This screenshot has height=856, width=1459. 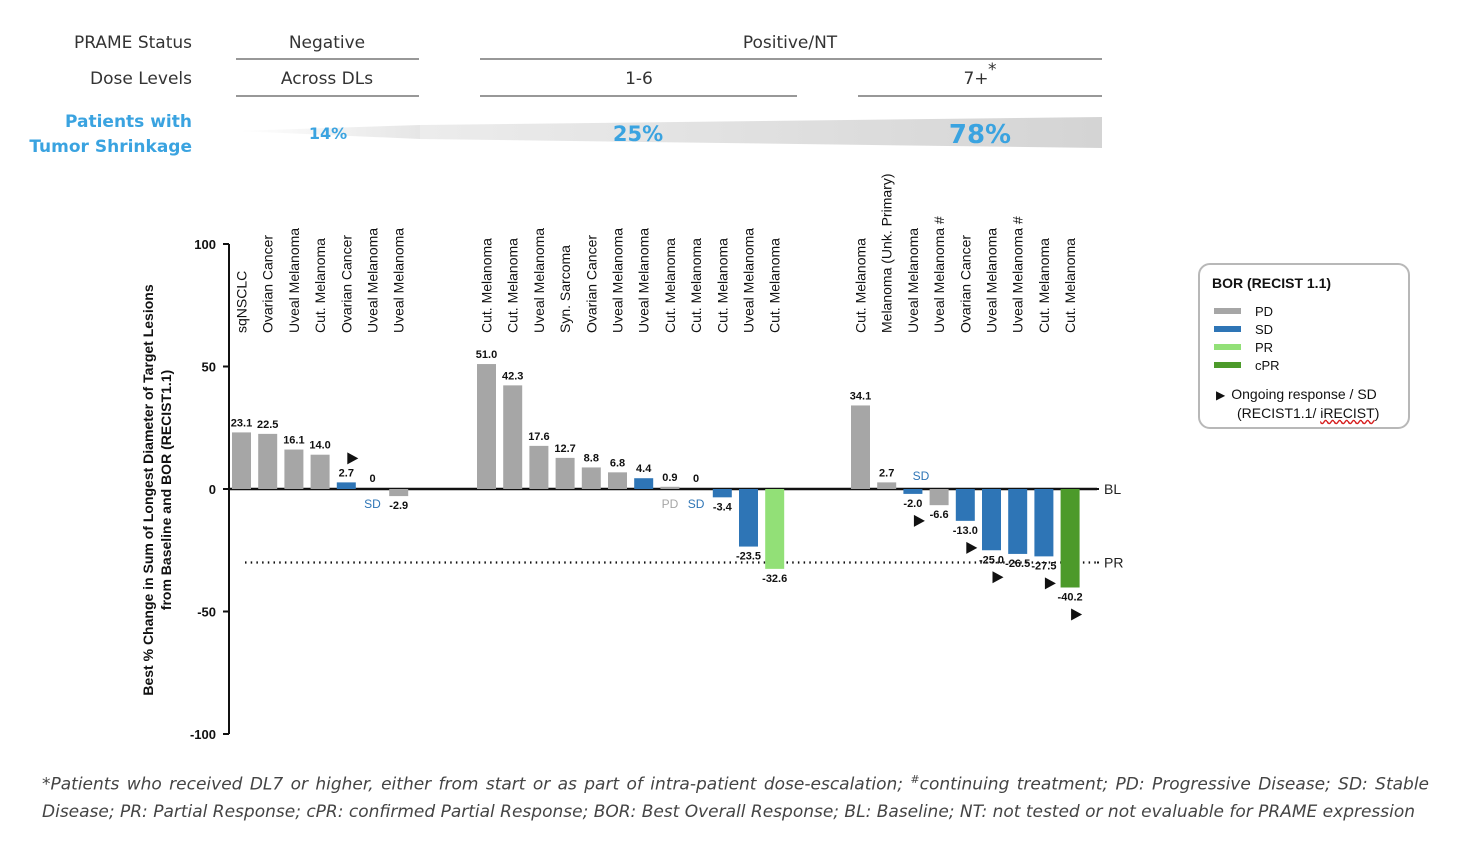 I want to click on category-label: Melanoma (Unk. Primary), so click(x=887, y=253).